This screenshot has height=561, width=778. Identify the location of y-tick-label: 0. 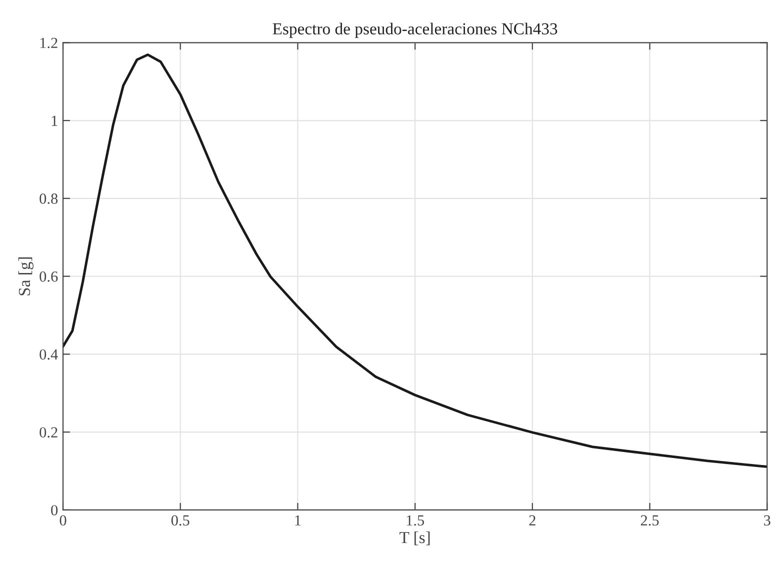
(54, 510).